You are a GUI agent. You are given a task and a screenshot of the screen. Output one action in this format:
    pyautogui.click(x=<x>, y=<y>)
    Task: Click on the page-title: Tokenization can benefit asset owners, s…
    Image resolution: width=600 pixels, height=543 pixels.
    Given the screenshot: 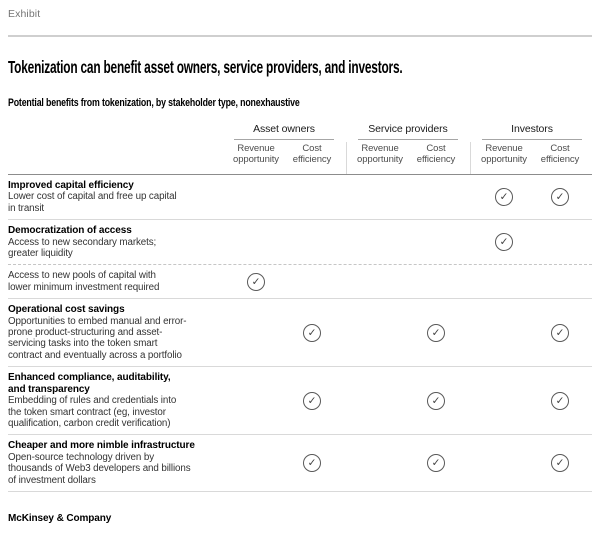 What is the action you would take?
    pyautogui.click(x=205, y=67)
    